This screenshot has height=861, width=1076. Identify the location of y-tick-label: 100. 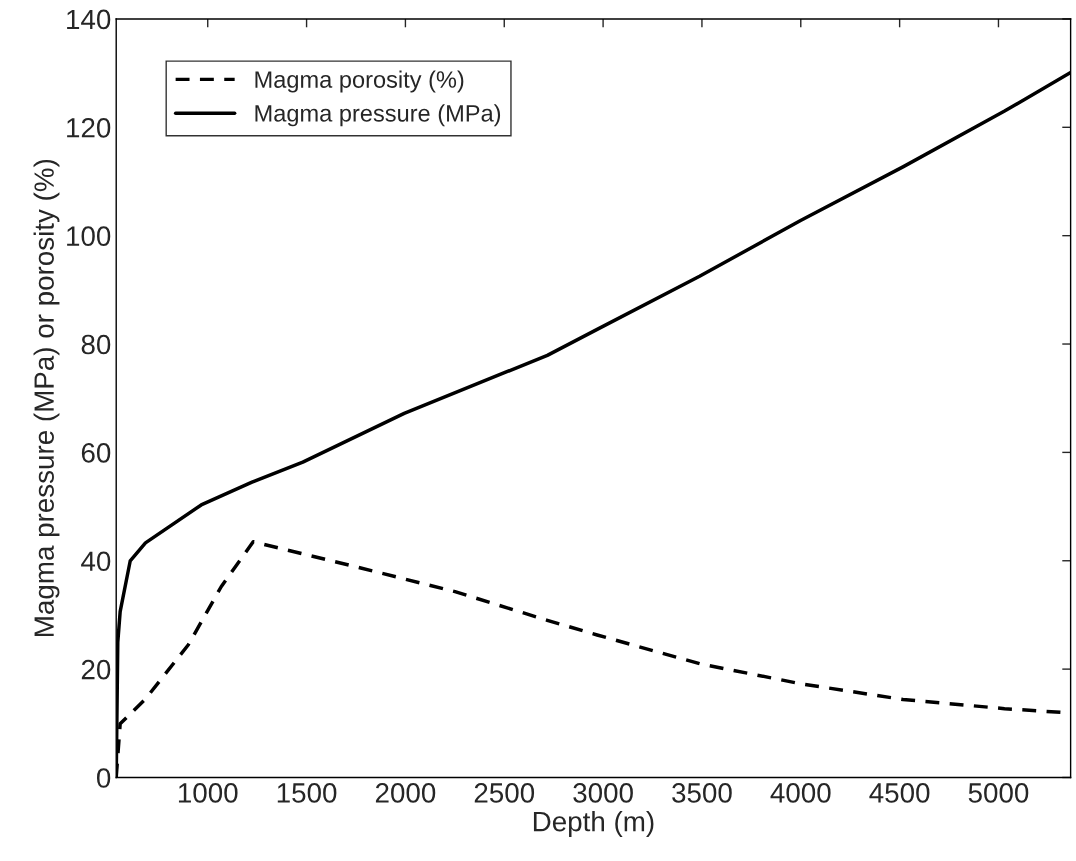
(89, 236).